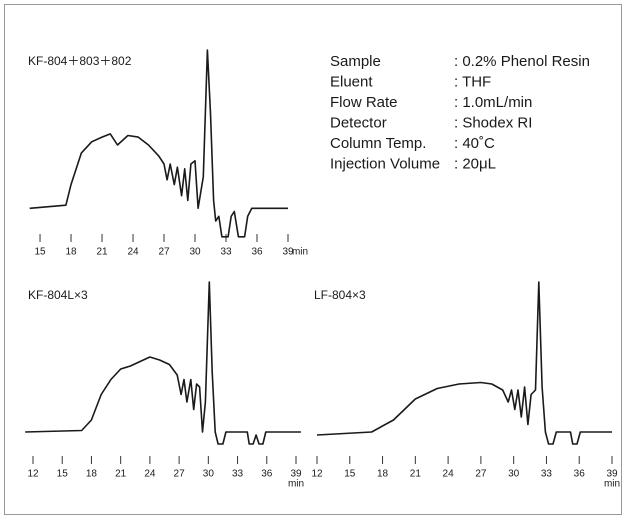 The width and height of the screenshot is (627, 520). What do you see at coordinates (475, 163) in the screenshot?
I see `condition-value: : 20μL` at bounding box center [475, 163].